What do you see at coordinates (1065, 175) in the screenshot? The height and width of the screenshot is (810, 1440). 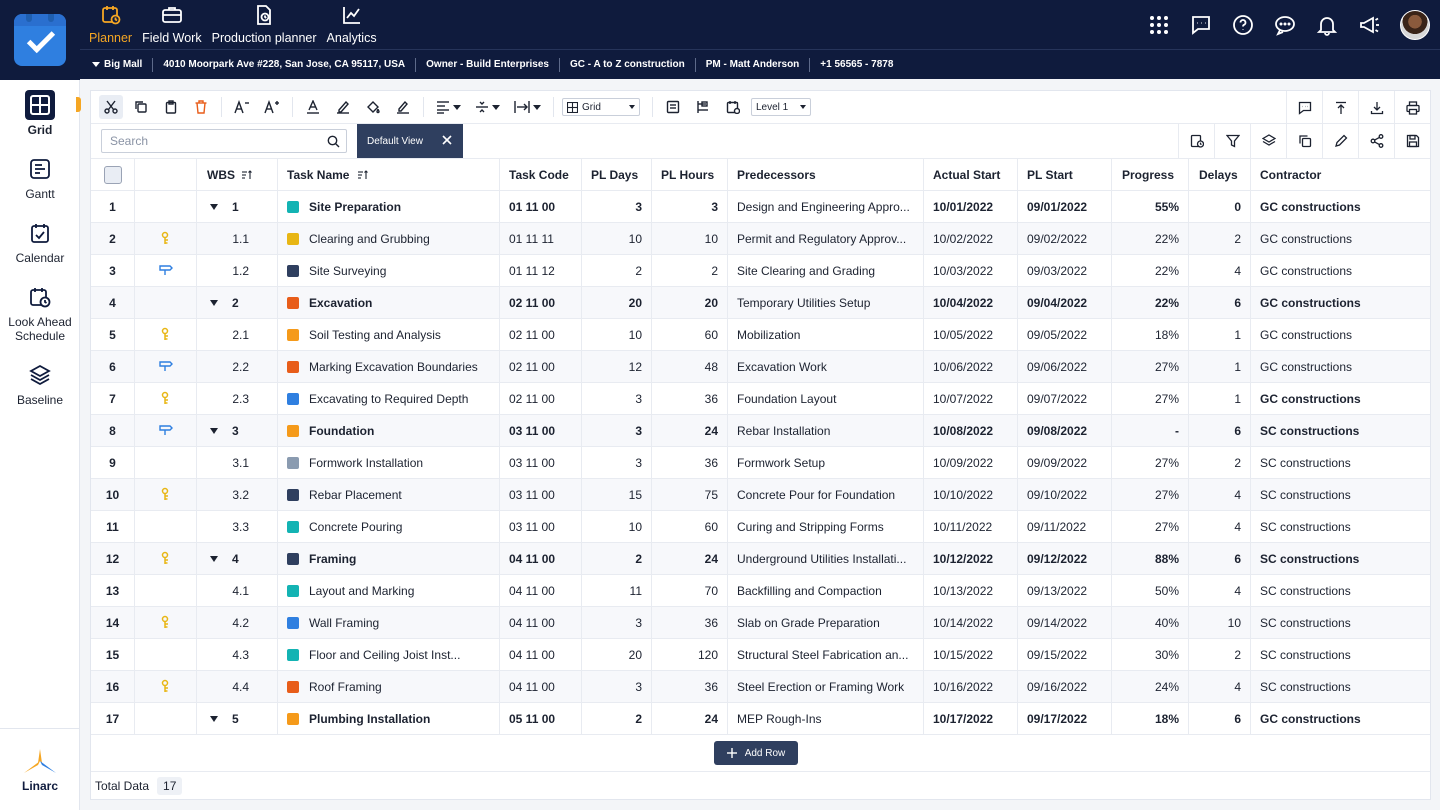 I see `header-pl-start: PL Start` at bounding box center [1065, 175].